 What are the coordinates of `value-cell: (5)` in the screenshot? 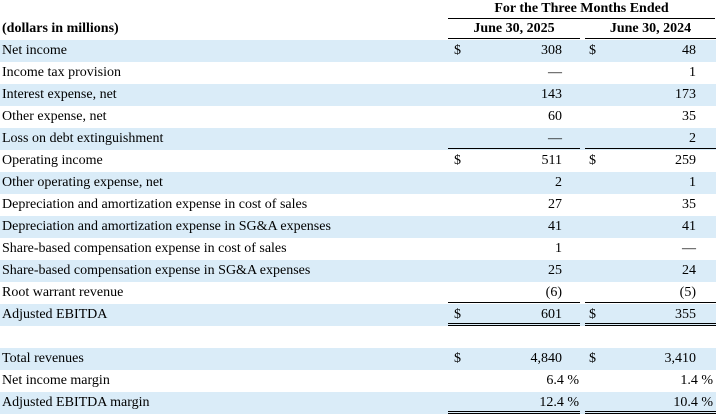 It's located at (650, 292).